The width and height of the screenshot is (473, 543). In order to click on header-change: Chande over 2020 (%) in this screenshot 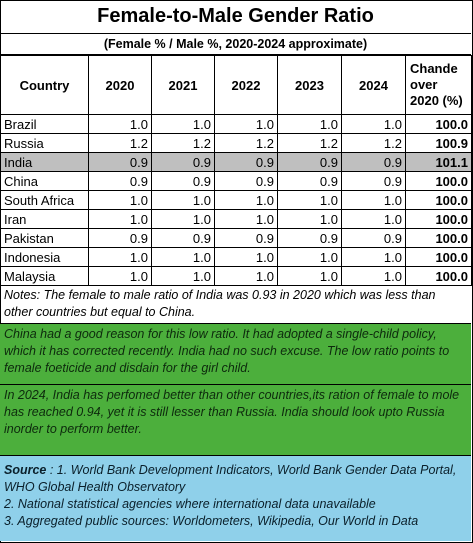, I will do `click(438, 85)`.